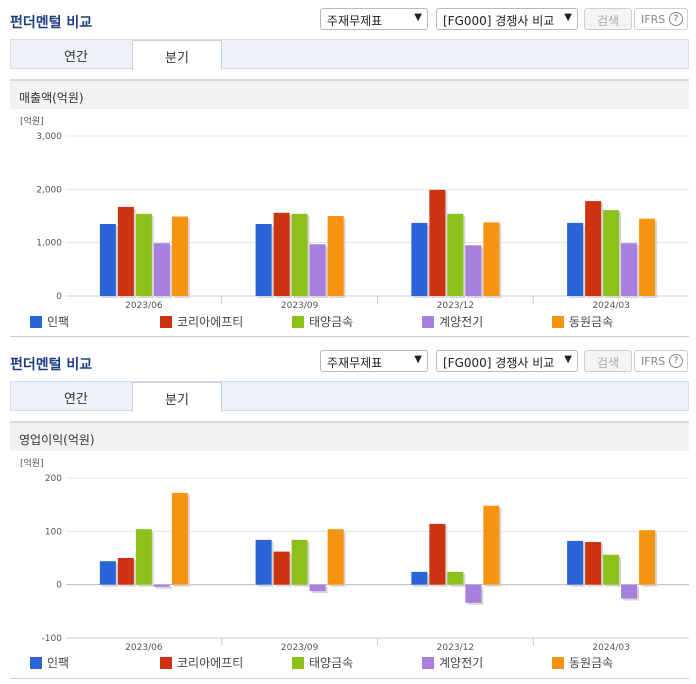 Image resolution: width=696 pixels, height=684 pixels. I want to click on period-tabs: 연간 분기, so click(349, 54).